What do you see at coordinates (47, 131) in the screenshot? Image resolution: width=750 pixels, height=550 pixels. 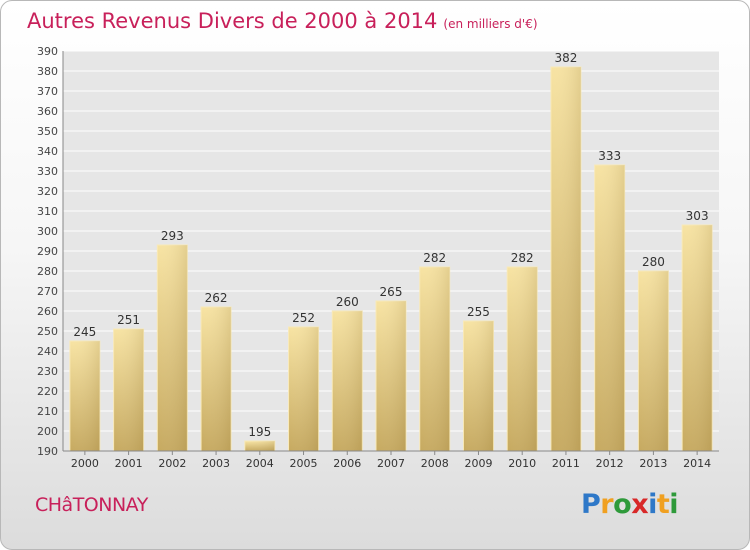 I see `y-tick-label: 350` at bounding box center [47, 131].